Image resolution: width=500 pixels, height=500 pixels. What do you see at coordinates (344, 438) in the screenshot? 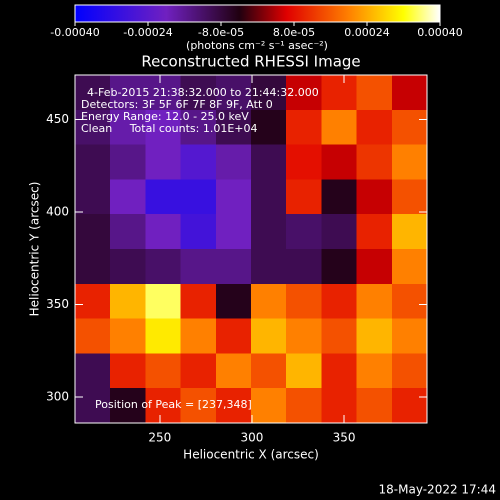
I see `x-tick-label: 350` at bounding box center [344, 438].